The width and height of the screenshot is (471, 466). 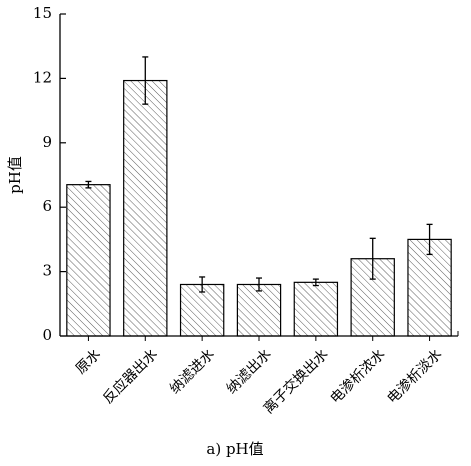 What do you see at coordinates (414, 376) in the screenshot?
I see `x-tick-label-7: 电渗析淡水` at bounding box center [414, 376].